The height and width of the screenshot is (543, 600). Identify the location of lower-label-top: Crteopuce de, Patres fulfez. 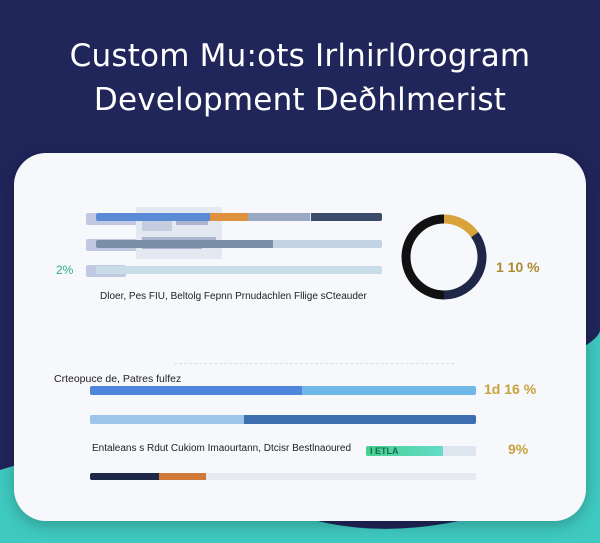
(118, 379).